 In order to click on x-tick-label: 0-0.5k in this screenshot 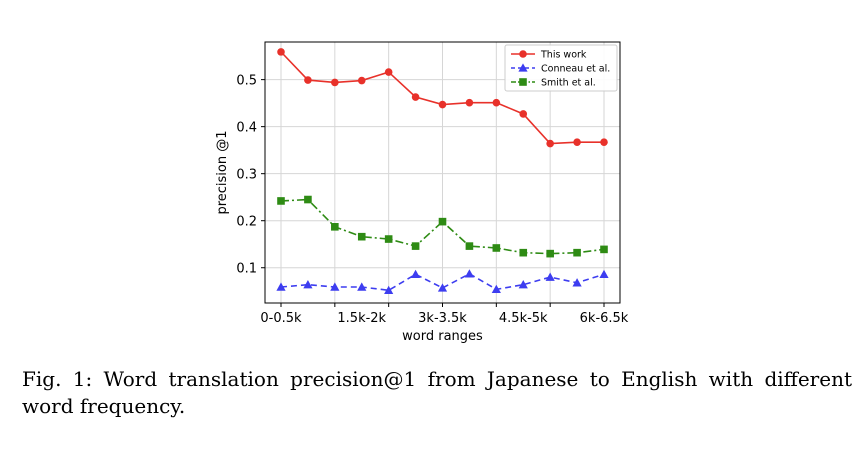, I will do `click(281, 318)`.